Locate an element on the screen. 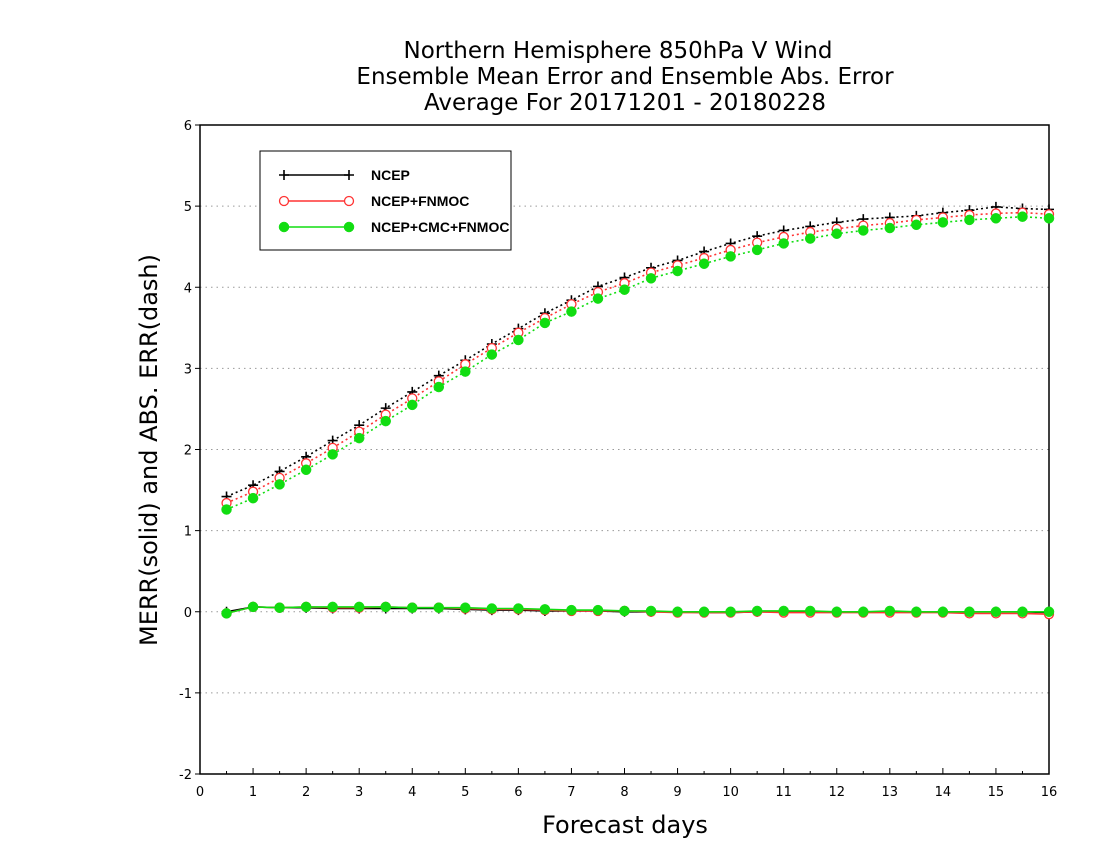  legend: NCEP NCEP+FNMOC NCEP+CMC+FNMOC is located at coordinates (385, 200).